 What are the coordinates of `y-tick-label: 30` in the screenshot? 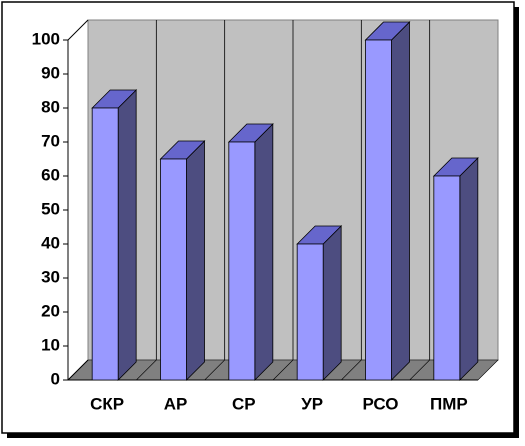 It's located at (50, 276).